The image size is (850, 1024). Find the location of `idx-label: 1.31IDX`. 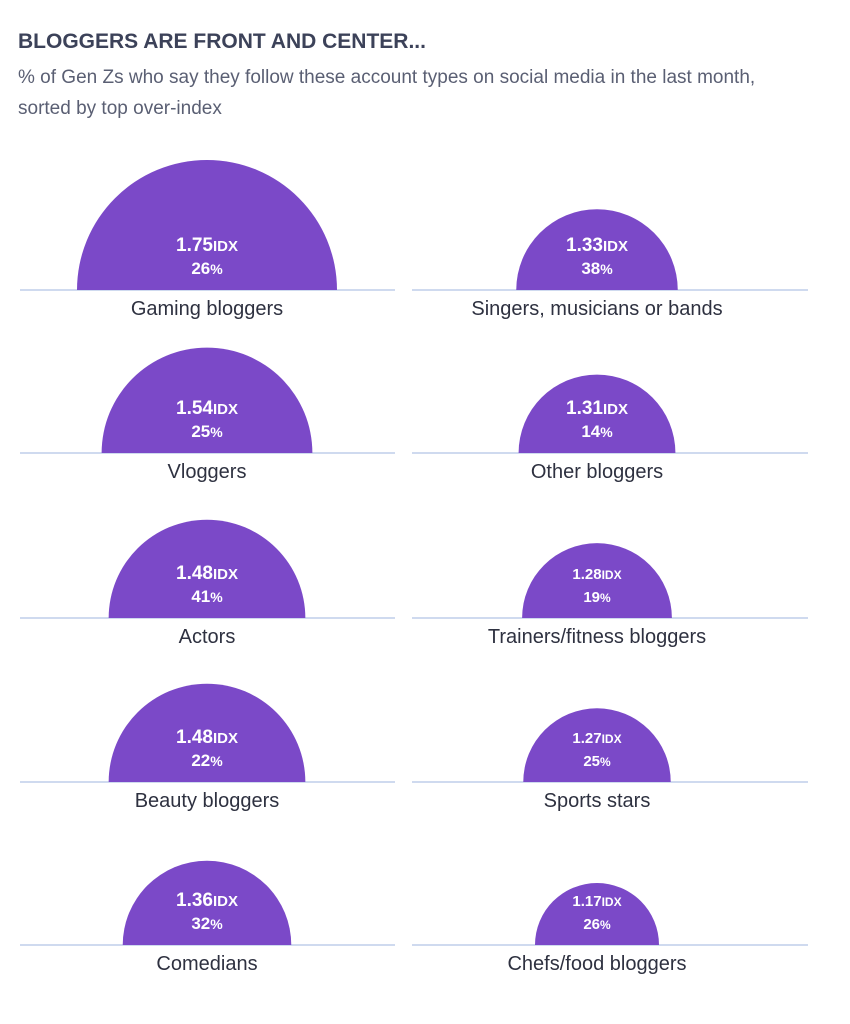

idx-label: 1.31IDX is located at coordinates (597, 408).